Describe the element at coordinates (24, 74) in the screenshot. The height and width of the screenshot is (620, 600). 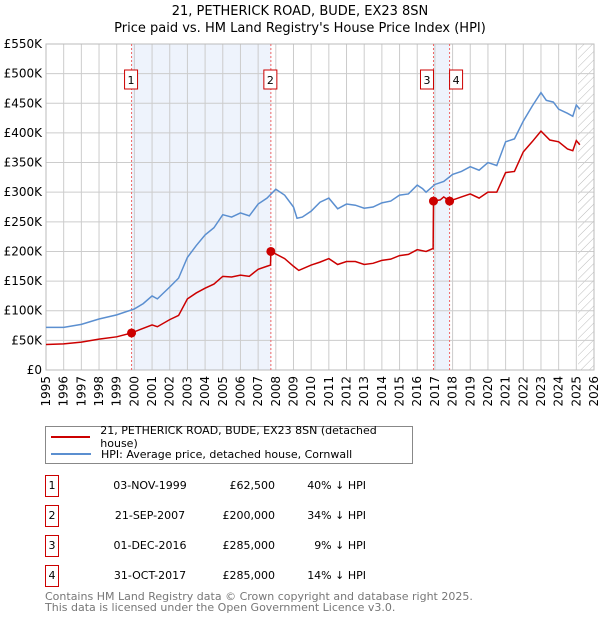
I see `y-tick-label: £500K` at that location.